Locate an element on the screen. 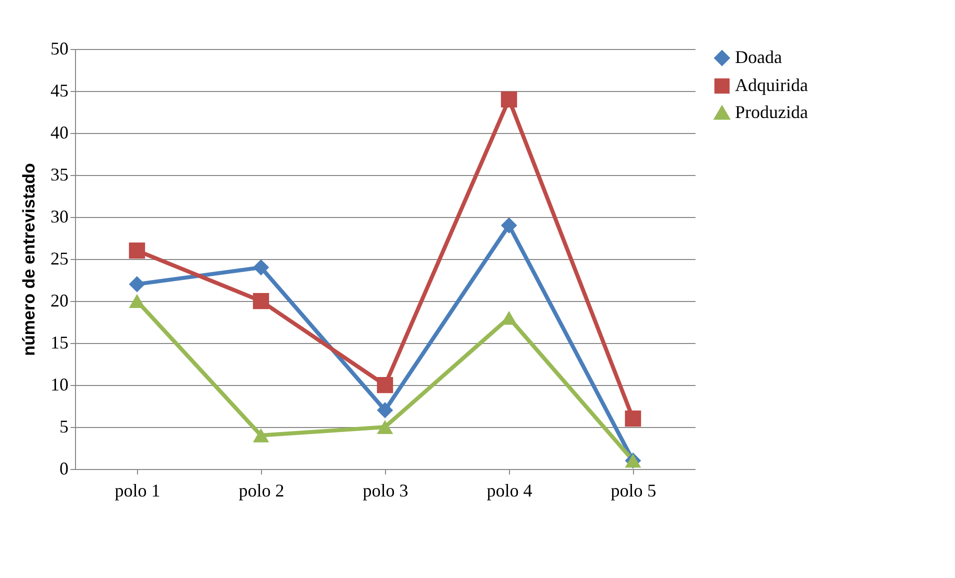 This screenshot has width=955, height=578. y-tick-label: 50 is located at coordinates (59, 48).